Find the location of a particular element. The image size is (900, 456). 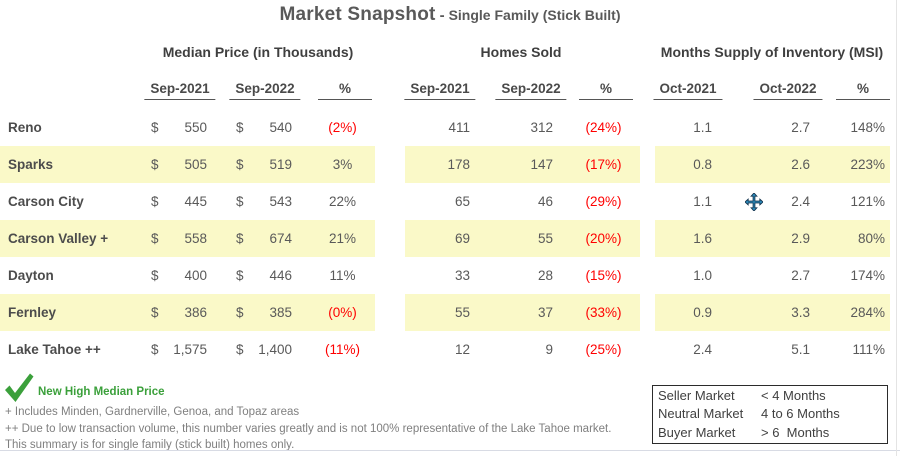

title-subtitle: Single Family (Stick Built) is located at coordinates (534, 15).